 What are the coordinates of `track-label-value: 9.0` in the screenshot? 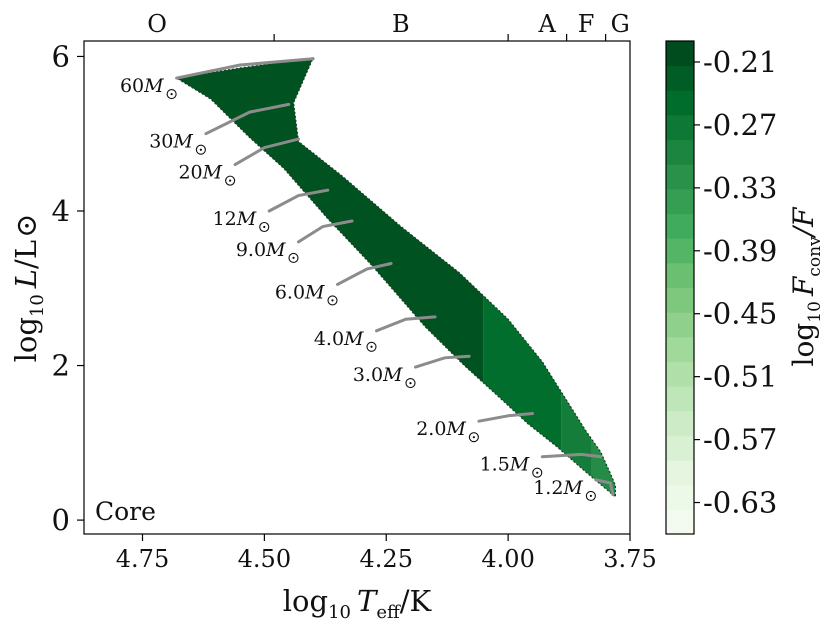 It's located at (251, 250).